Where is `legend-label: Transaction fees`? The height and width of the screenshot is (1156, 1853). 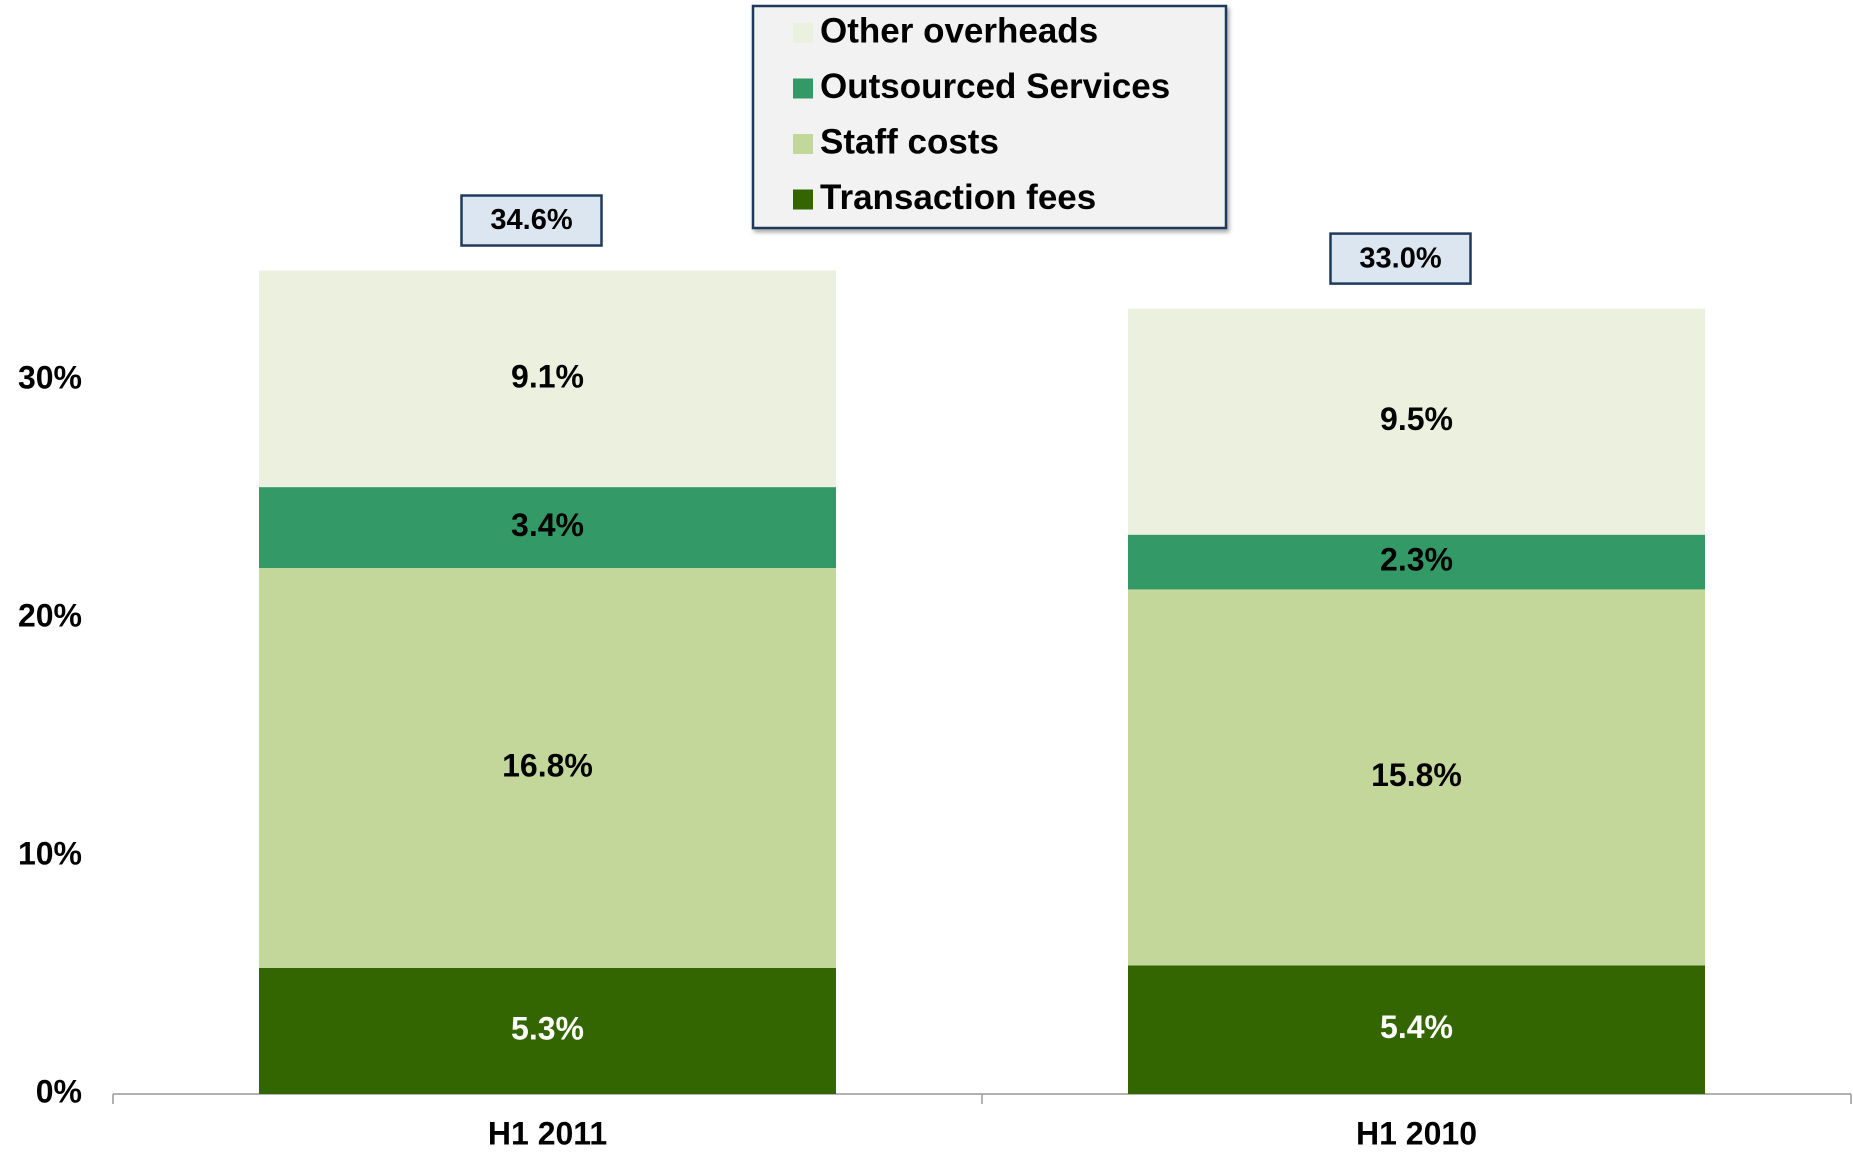
legend-label: Transaction fees is located at coordinates (958, 197).